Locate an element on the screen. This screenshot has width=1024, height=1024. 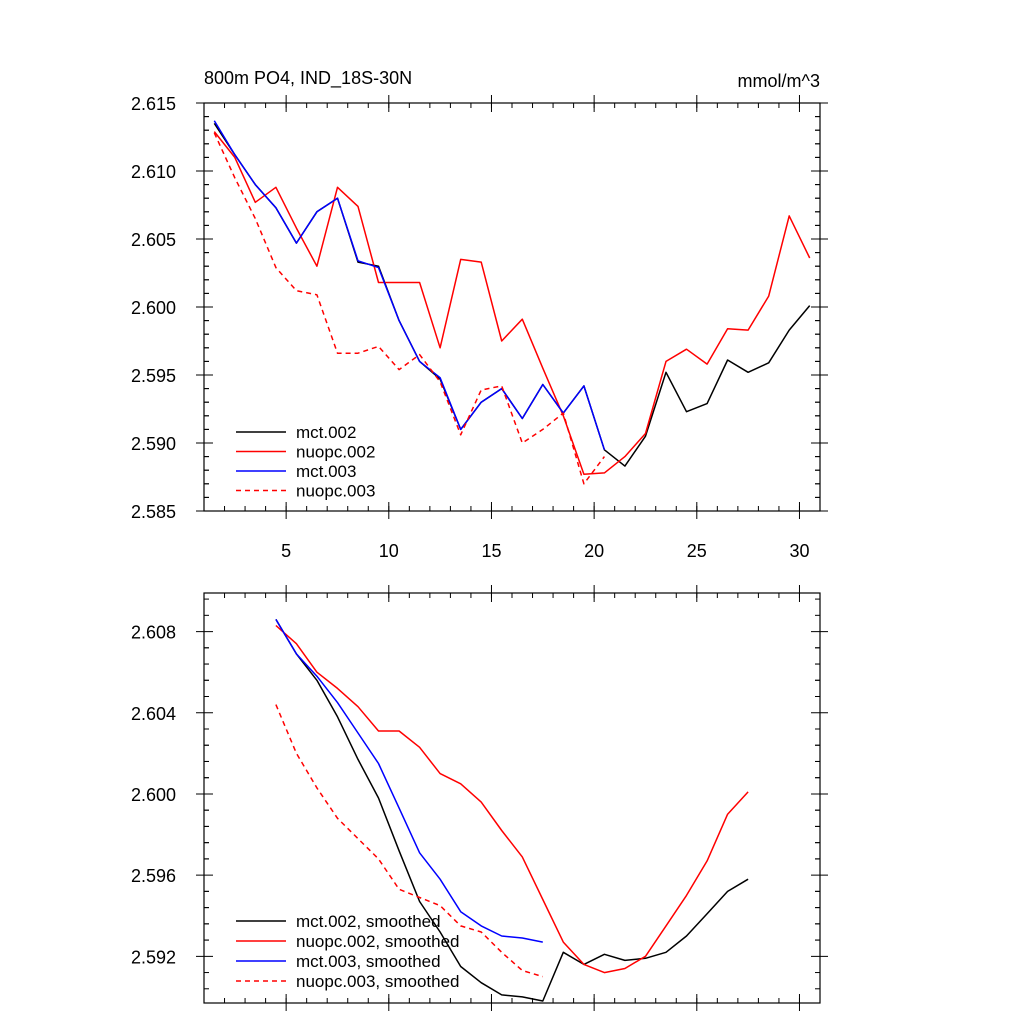
chart-units: mmol/m^3 is located at coordinates (779, 81).